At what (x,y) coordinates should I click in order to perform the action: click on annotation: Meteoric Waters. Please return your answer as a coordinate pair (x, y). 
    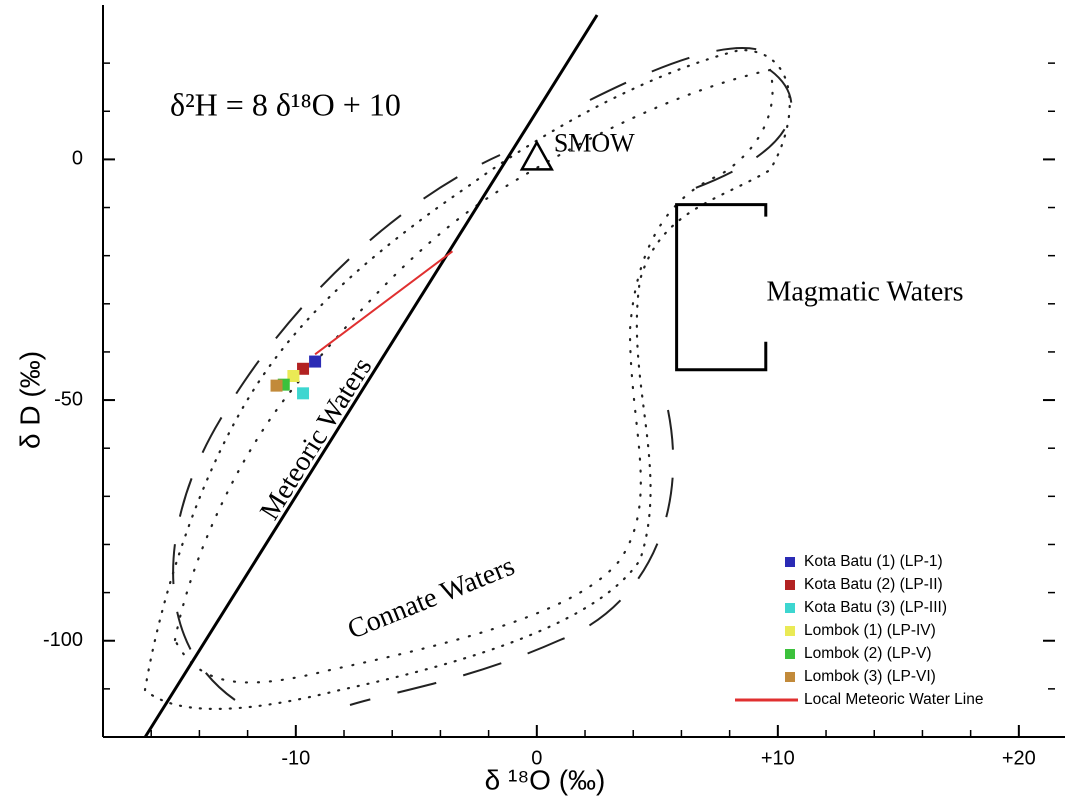
    Looking at the image, I should click on (316, 438).